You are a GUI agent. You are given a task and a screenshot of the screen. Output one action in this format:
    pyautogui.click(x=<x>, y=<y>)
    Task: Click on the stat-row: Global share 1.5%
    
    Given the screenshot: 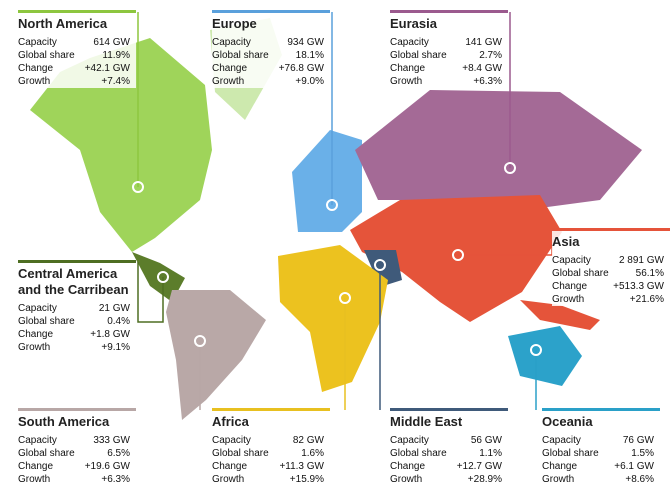 What is the action you would take?
    pyautogui.click(x=601, y=453)
    